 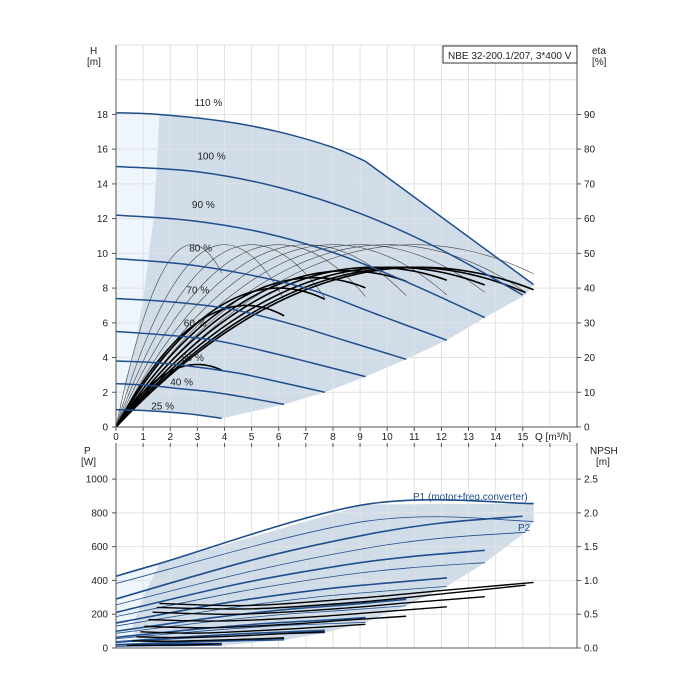 What do you see at coordinates (591, 480) in the screenshot?
I see `y2-tick-label: 2.5` at bounding box center [591, 480].